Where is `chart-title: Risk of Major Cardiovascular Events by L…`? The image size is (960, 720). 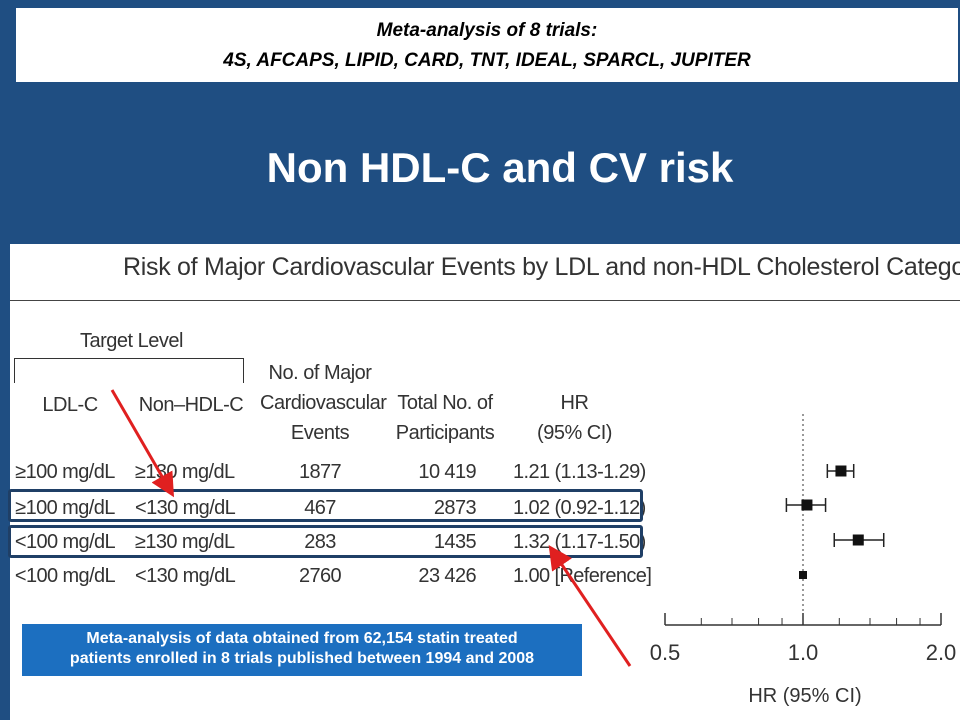
chart-title: Risk of Major Cardiovascular Events by L… is located at coordinates (541, 267).